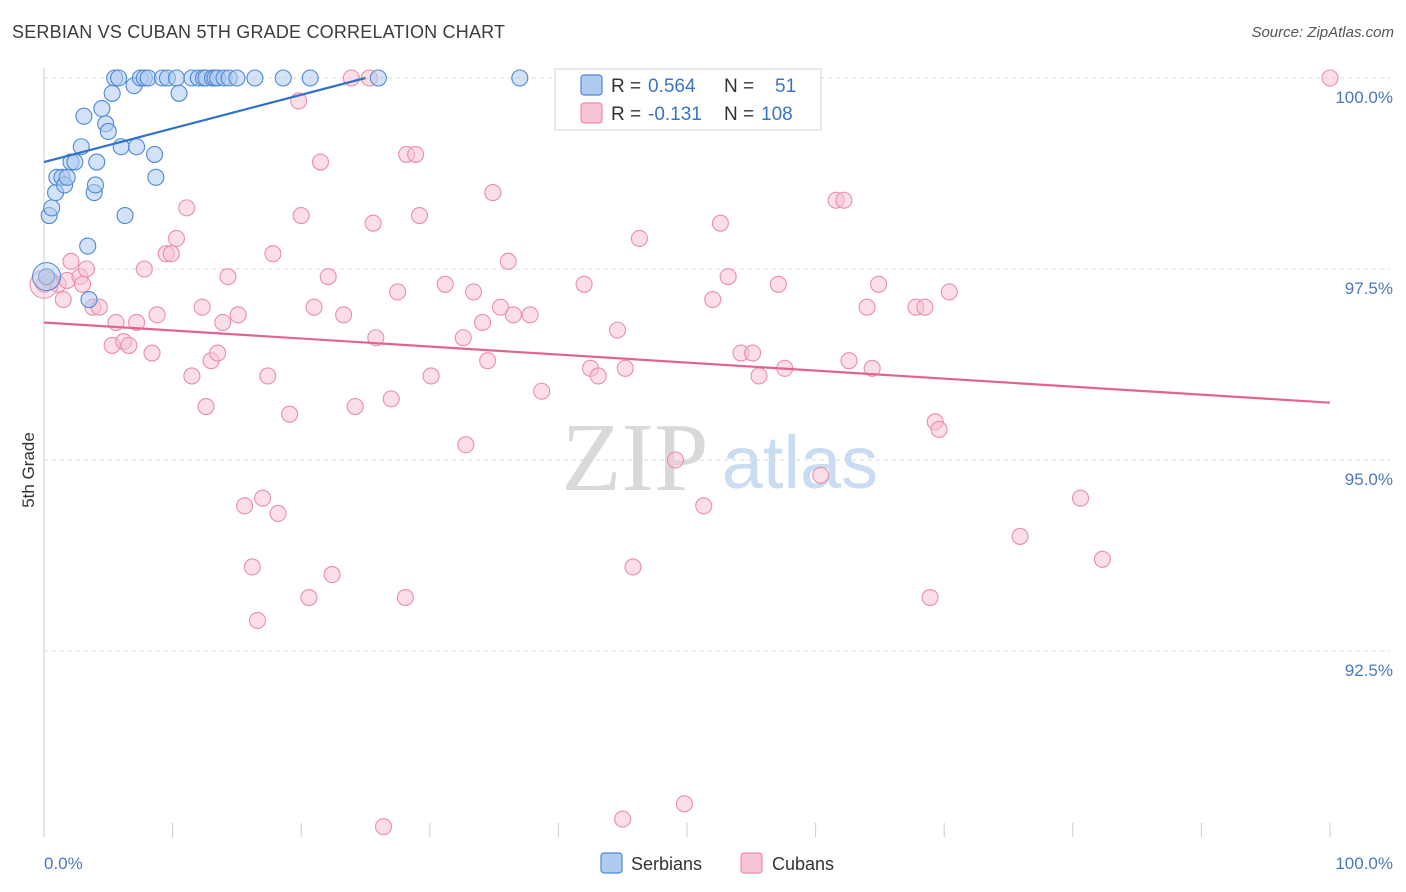 This screenshot has height=892, width=1406. What do you see at coordinates (803, 864) in the screenshot?
I see `legend-cubans-label: Cubans` at bounding box center [803, 864].